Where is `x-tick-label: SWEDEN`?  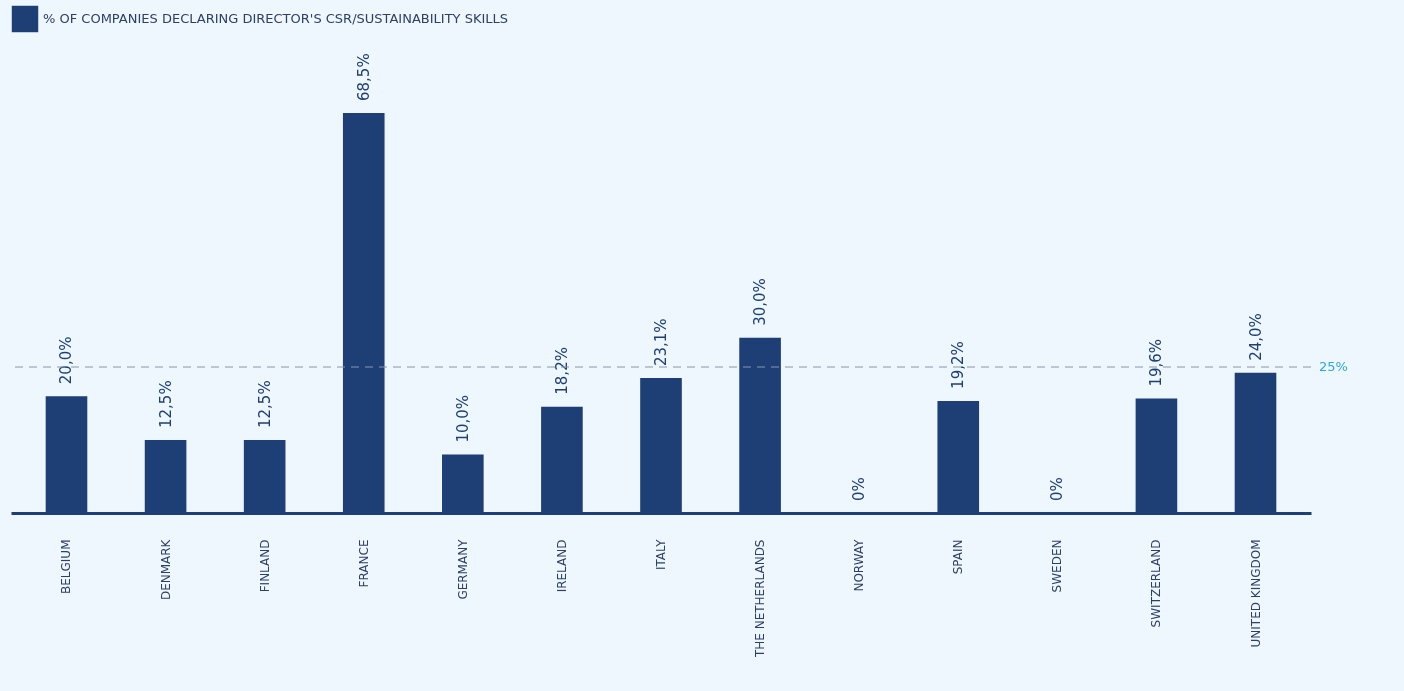 x-tick-label: SWEDEN is located at coordinates (1057, 566).